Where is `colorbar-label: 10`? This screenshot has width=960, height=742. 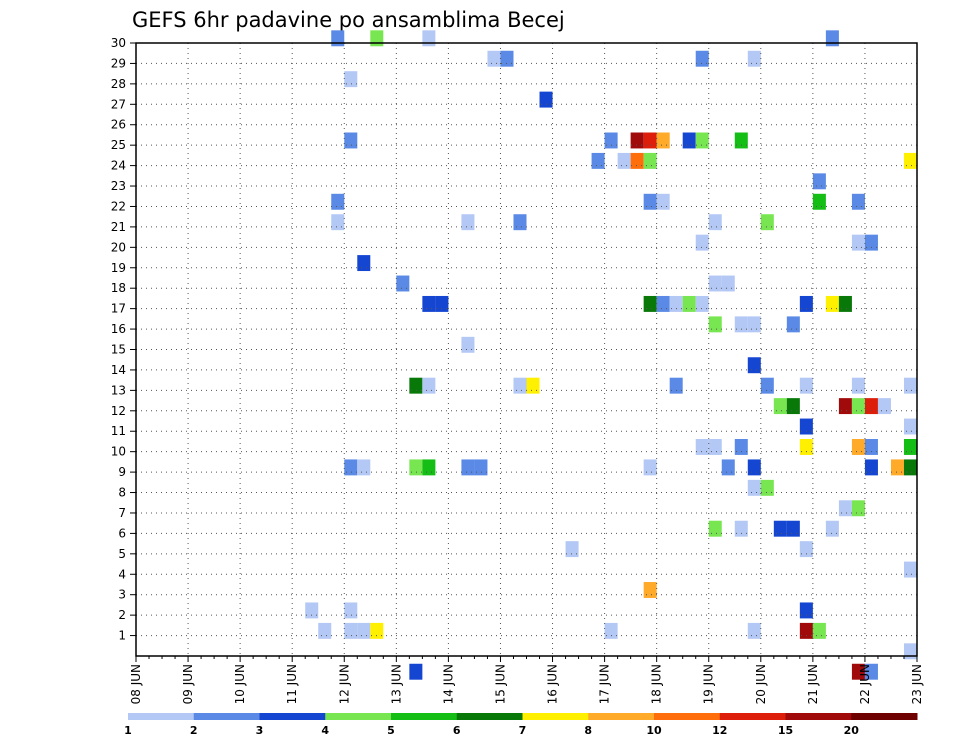
colorbar-label: 10 is located at coordinates (654, 730).